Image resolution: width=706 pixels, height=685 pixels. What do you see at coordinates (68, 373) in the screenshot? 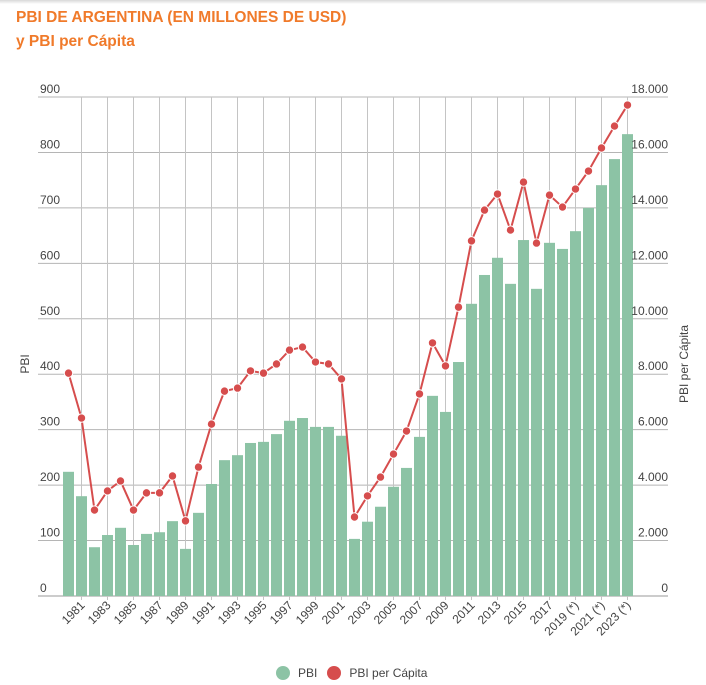
I see `point-per-capita-1980` at bounding box center [68, 373].